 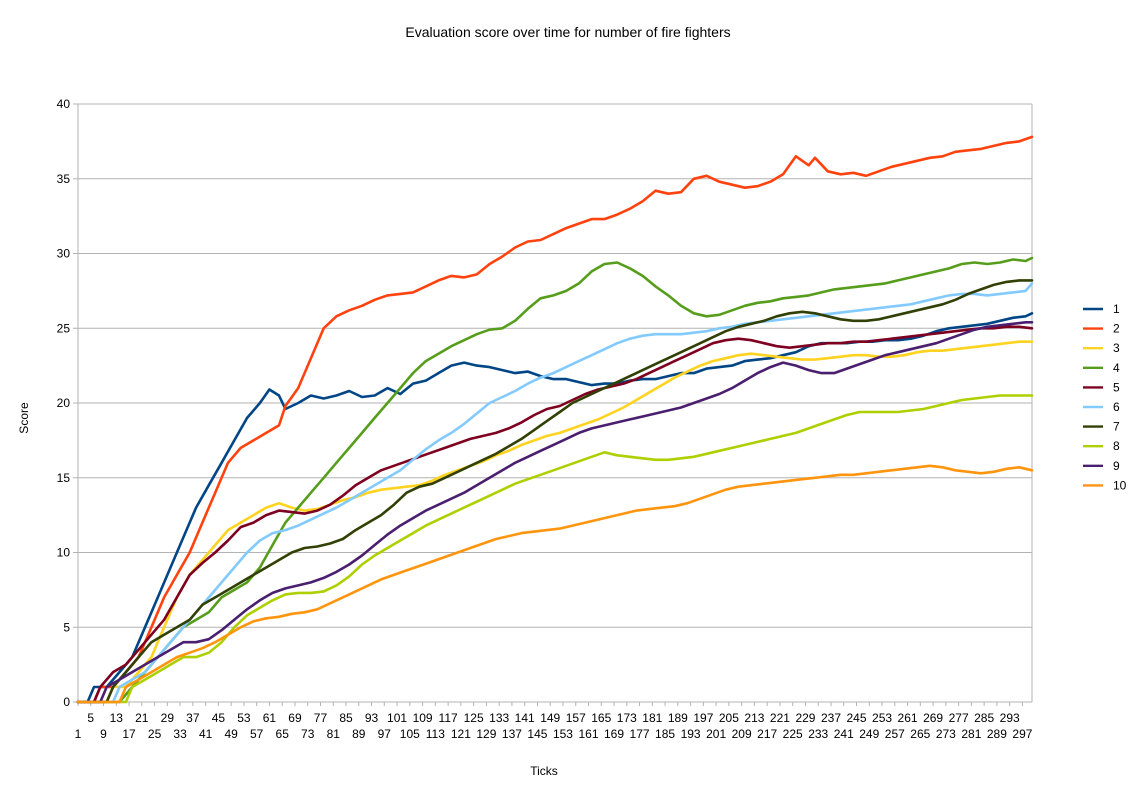 What do you see at coordinates (1116, 309) in the screenshot?
I see `legend-label-1: 1` at bounding box center [1116, 309].